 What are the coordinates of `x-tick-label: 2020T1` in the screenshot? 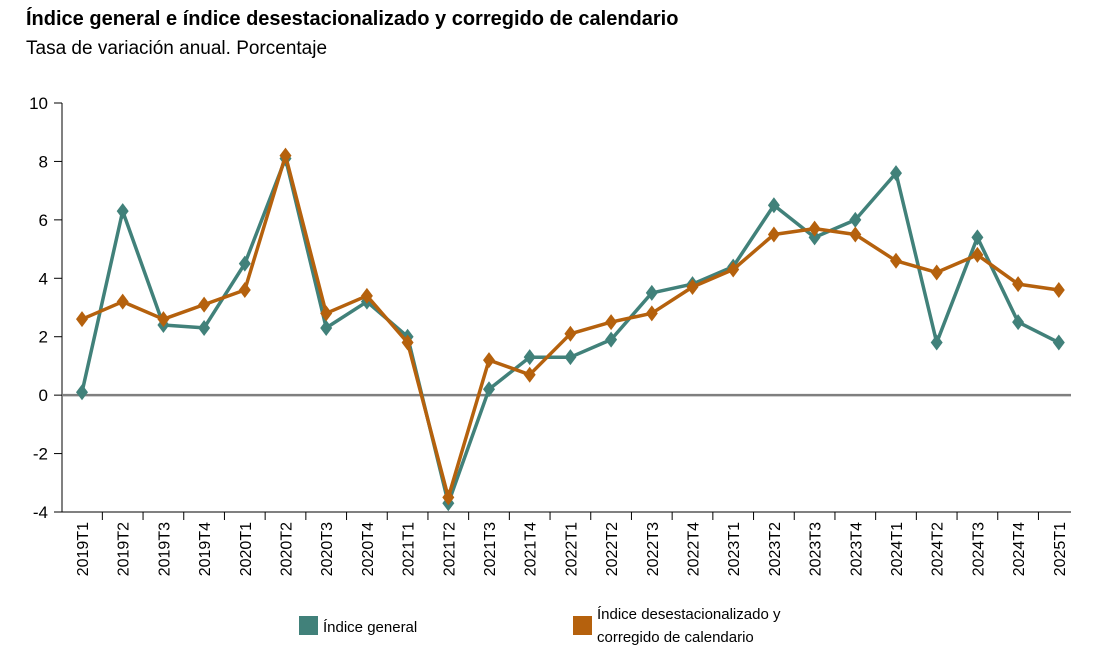 It's located at (246, 549).